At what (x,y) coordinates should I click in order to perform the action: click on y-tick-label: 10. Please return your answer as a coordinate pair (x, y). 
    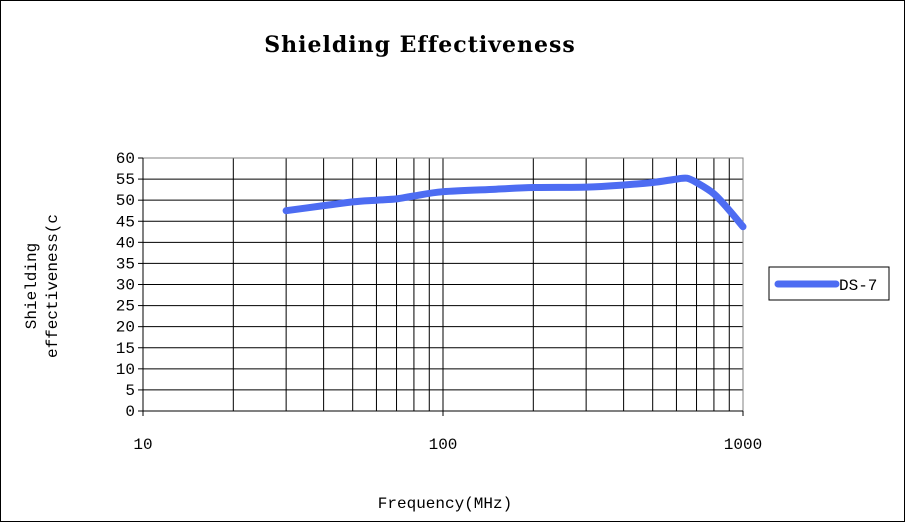
    Looking at the image, I should click on (125, 370).